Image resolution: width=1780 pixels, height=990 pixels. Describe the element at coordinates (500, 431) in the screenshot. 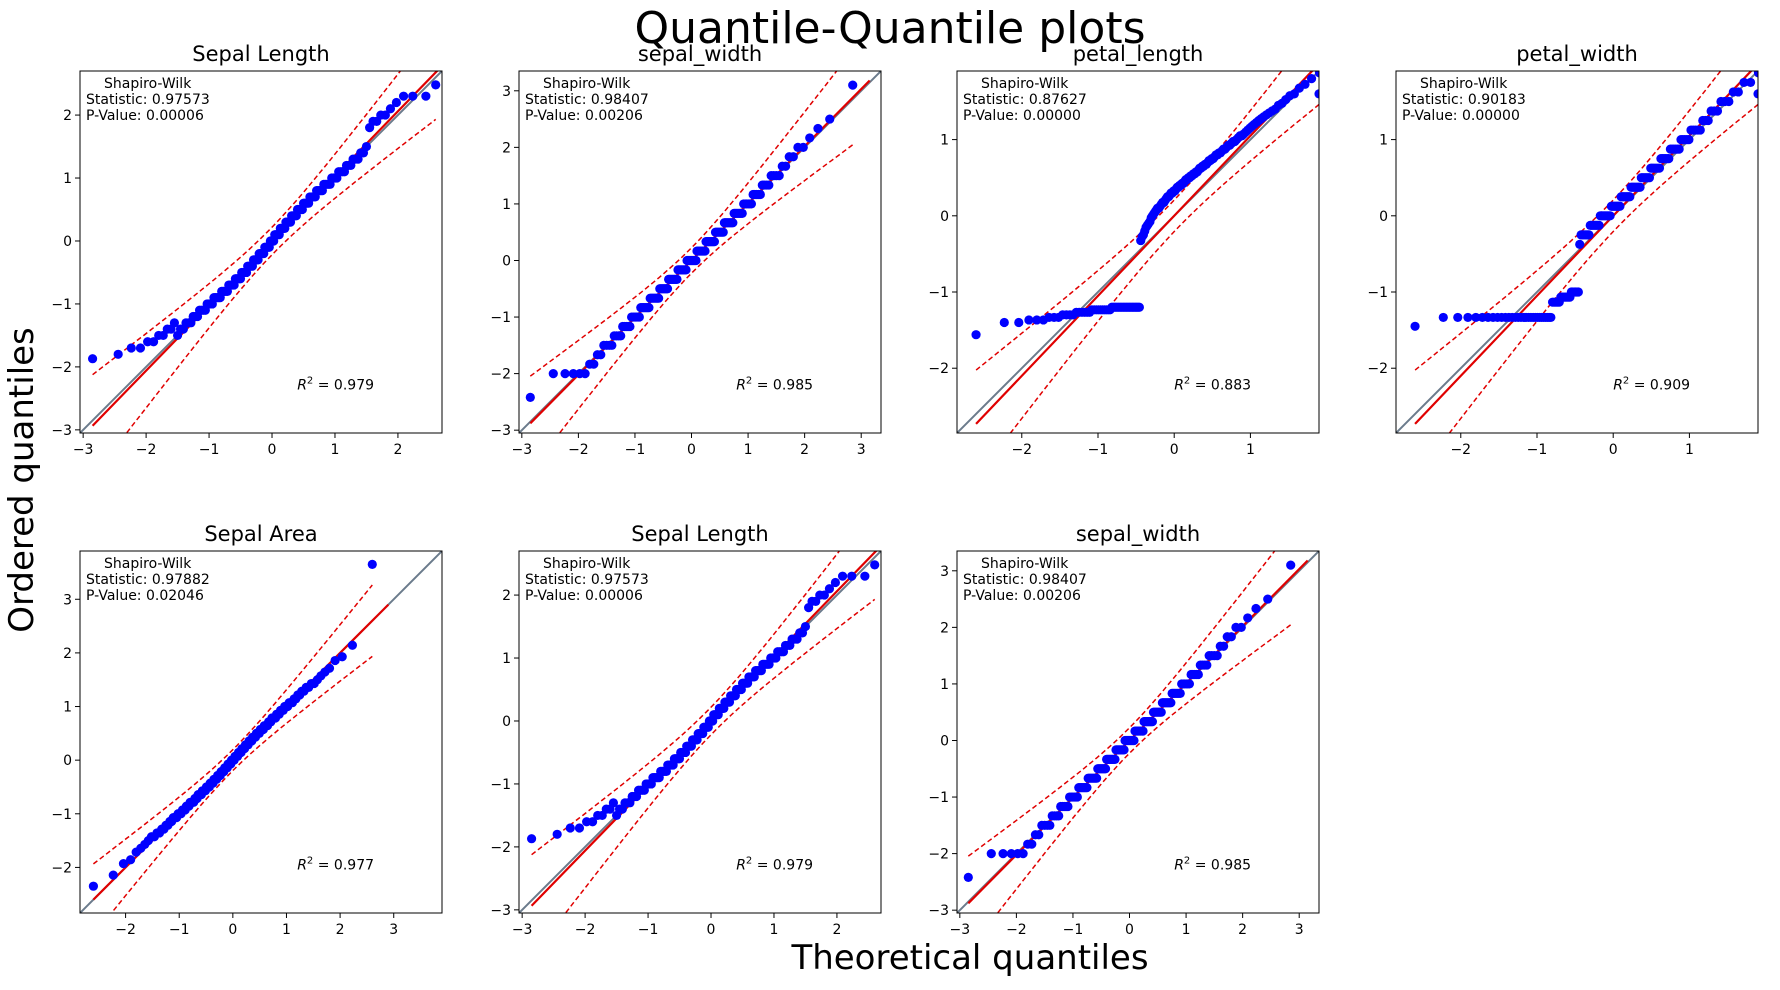

I see `y-tick-label: −3` at that location.